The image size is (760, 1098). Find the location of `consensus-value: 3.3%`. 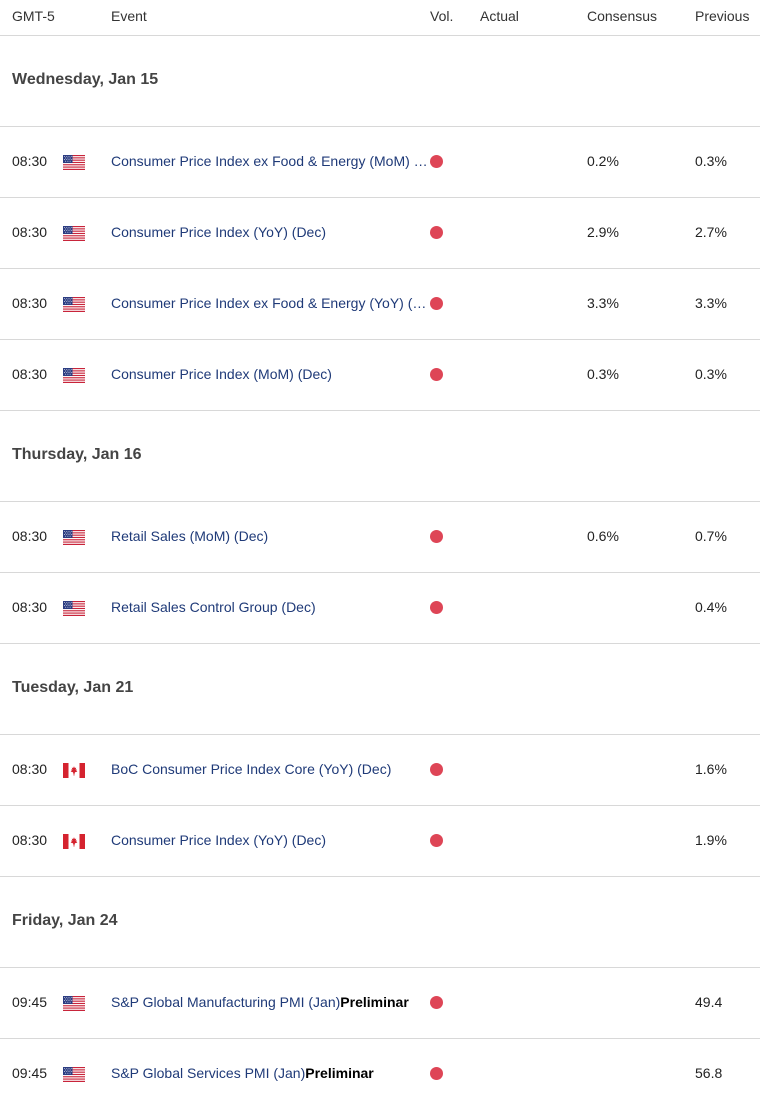

consensus-value: 3.3% is located at coordinates (603, 303).